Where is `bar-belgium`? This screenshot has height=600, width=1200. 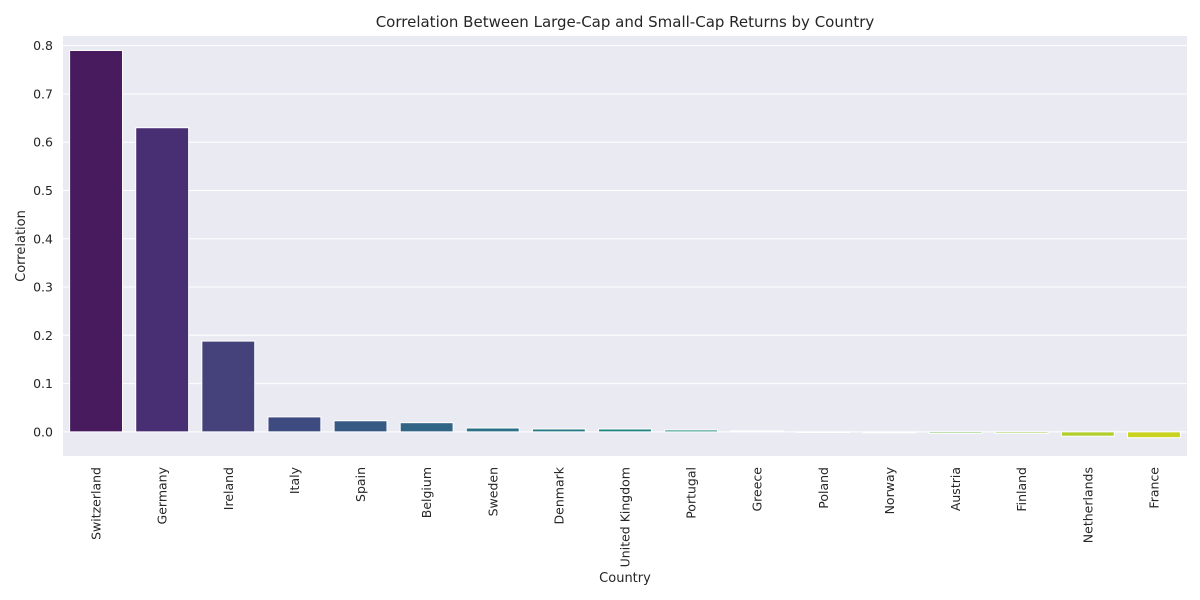 bar-belgium is located at coordinates (426, 427).